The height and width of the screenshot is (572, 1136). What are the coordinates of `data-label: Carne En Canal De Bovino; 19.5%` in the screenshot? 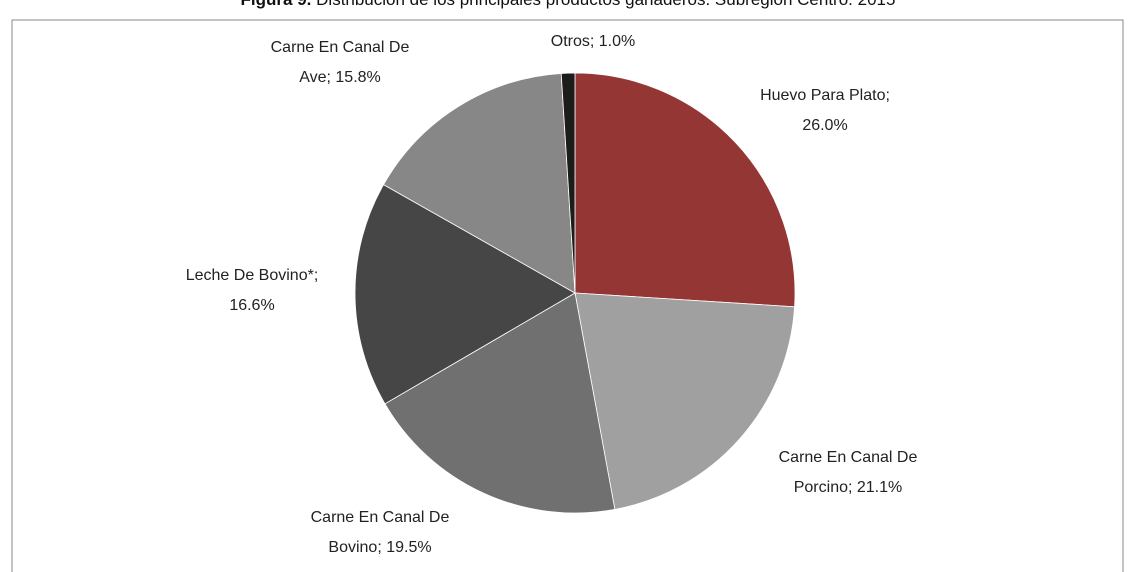 It's located at (380, 532).